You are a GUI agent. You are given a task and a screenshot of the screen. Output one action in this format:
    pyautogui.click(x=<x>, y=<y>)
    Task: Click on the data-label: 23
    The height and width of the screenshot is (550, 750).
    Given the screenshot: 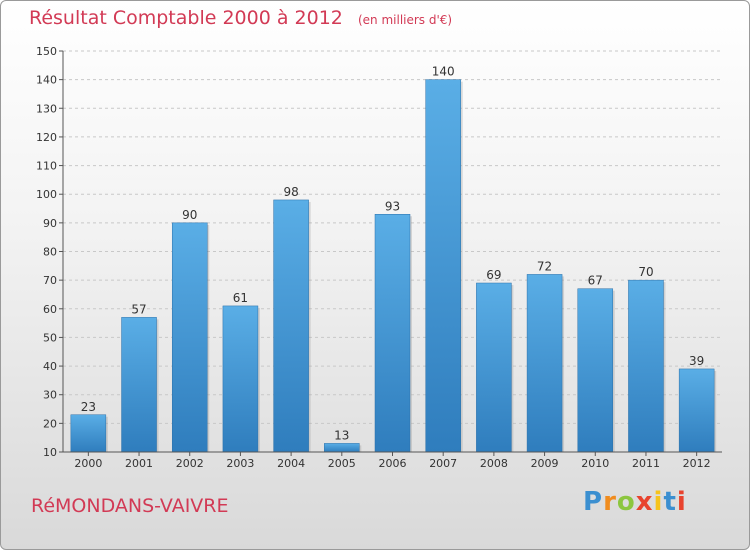 What is the action you would take?
    pyautogui.click(x=88, y=407)
    